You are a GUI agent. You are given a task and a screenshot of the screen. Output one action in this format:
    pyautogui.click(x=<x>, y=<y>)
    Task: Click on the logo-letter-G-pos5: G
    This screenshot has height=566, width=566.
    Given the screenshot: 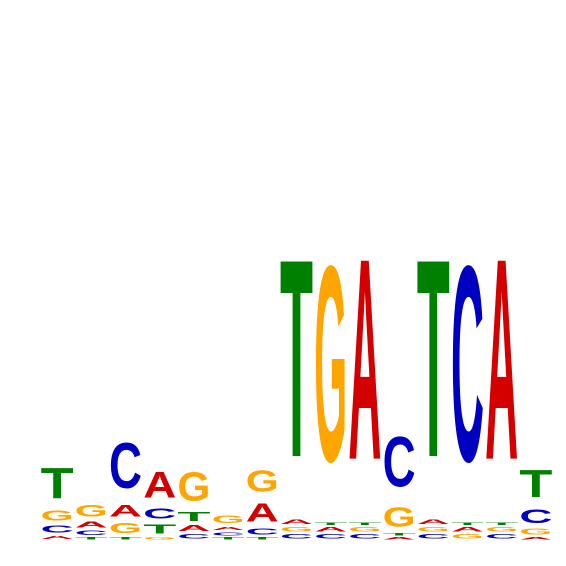 What is the action you would take?
    pyautogui.click(x=193, y=486)
    